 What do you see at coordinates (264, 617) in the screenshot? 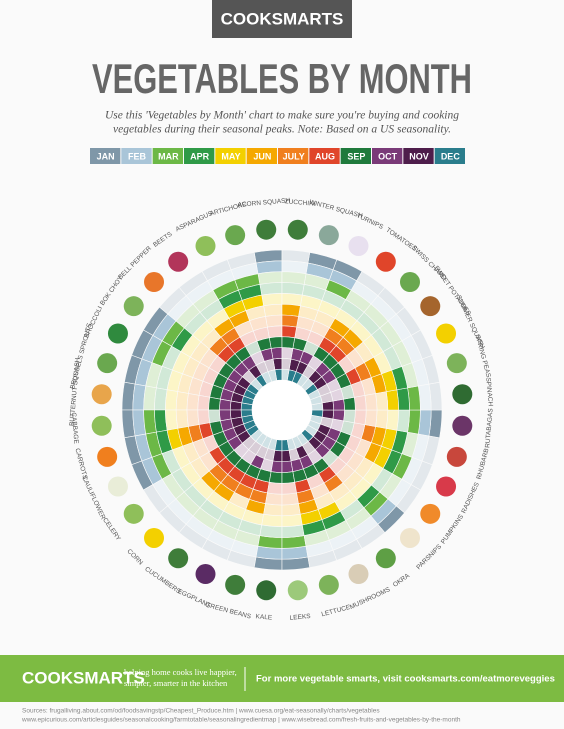
I see `vegetable-label: KALE` at bounding box center [264, 617].